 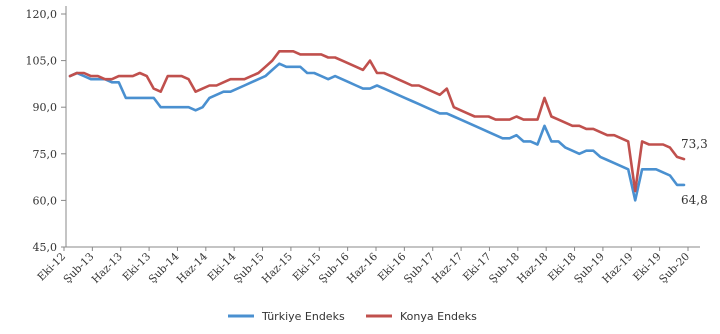 I want to click on legend-label-konya: Konya Endeks, so click(x=438, y=316).